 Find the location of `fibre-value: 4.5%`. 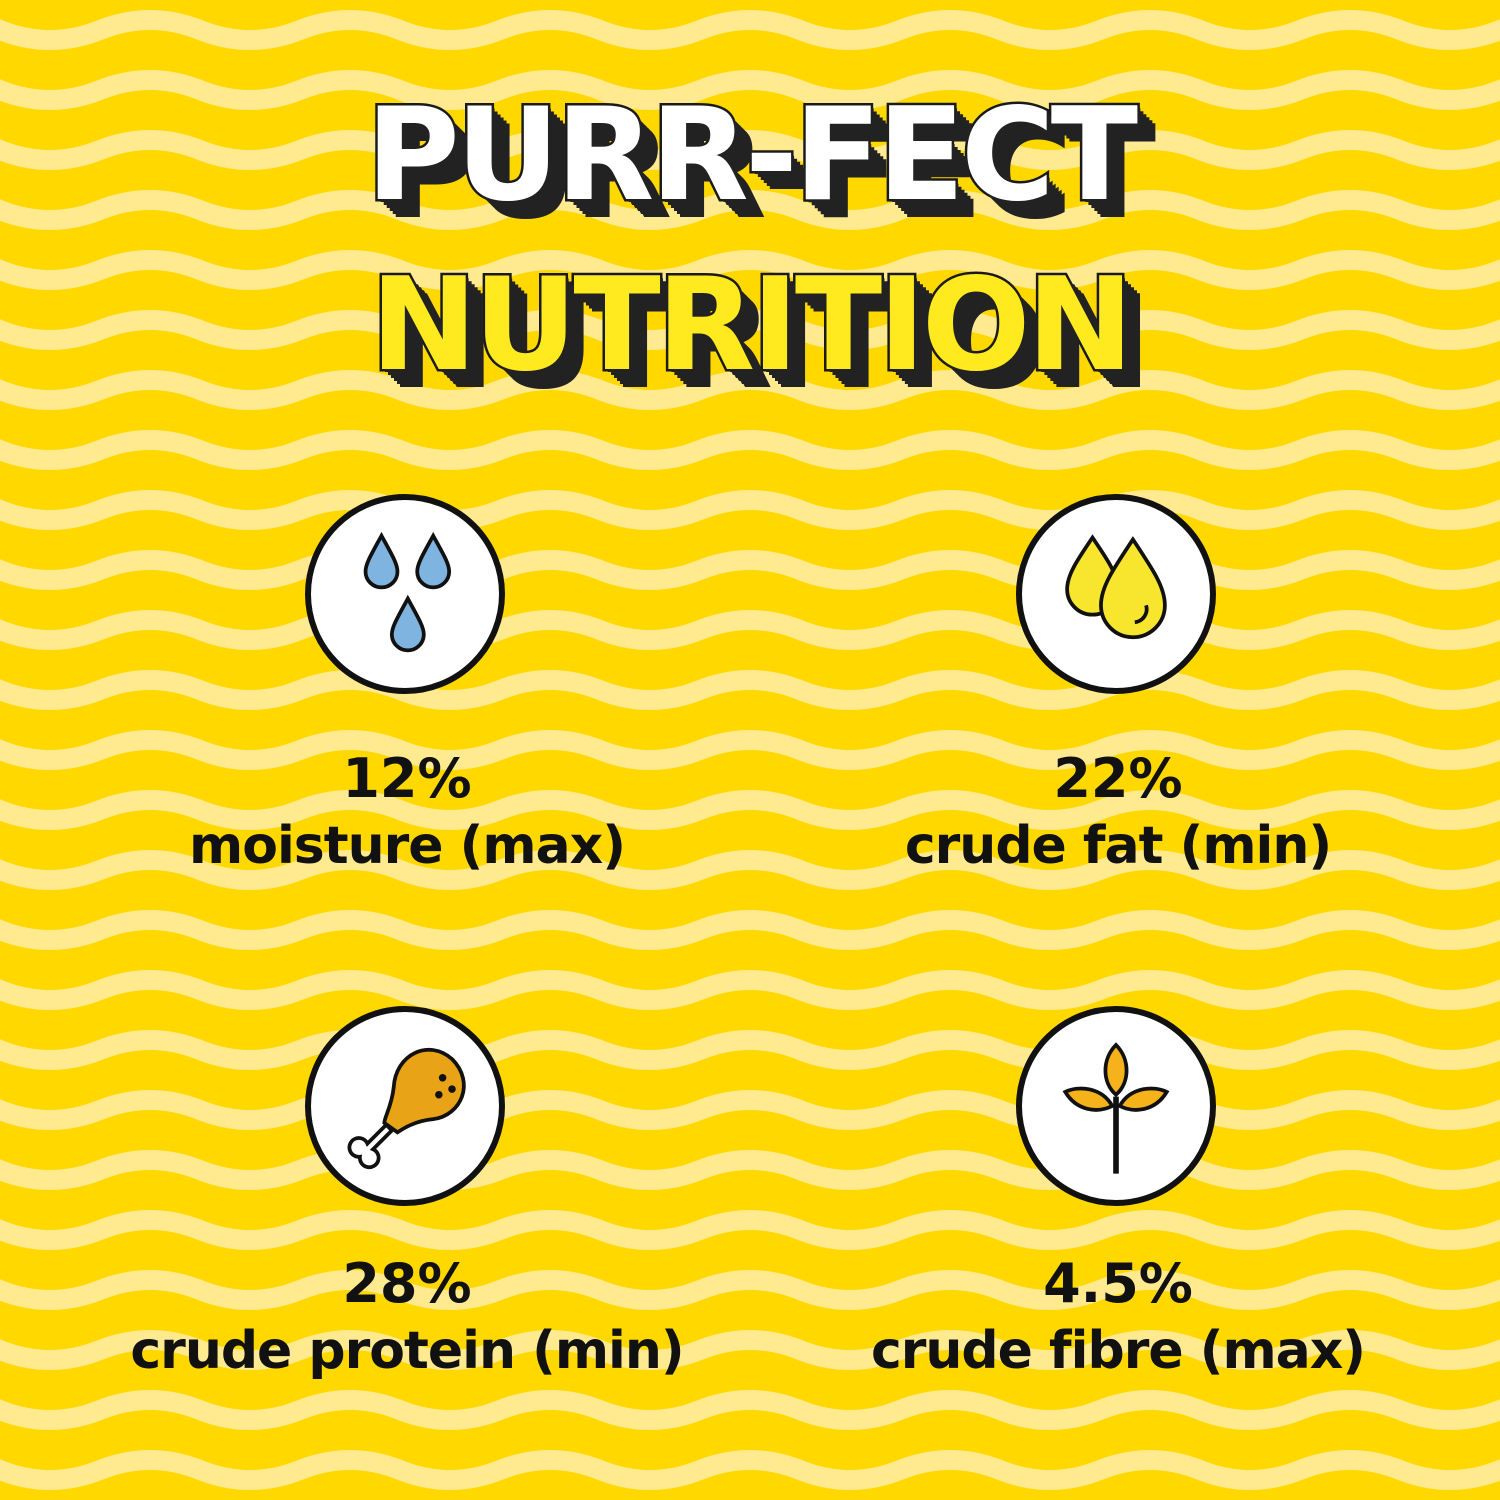

fibre-value: 4.5% is located at coordinates (1118, 1283).